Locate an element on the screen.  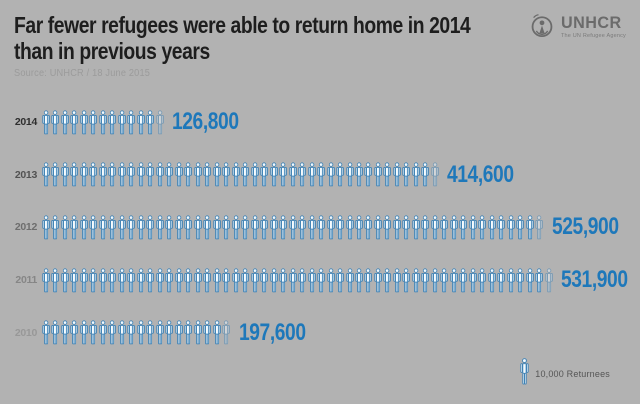
value-label: 126,800 is located at coordinates (205, 122).